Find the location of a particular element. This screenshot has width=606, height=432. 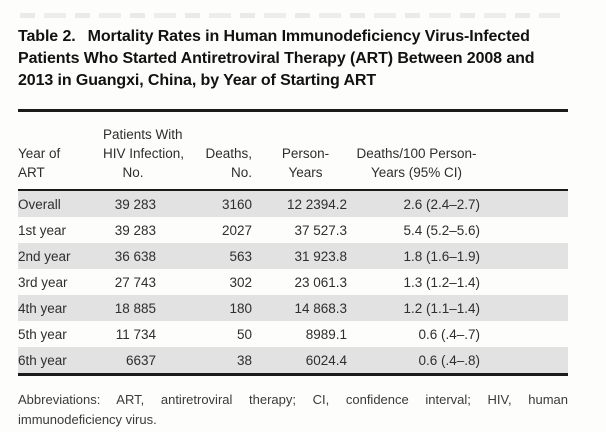

cell-person-years: 37 527.3 is located at coordinates (320, 230).